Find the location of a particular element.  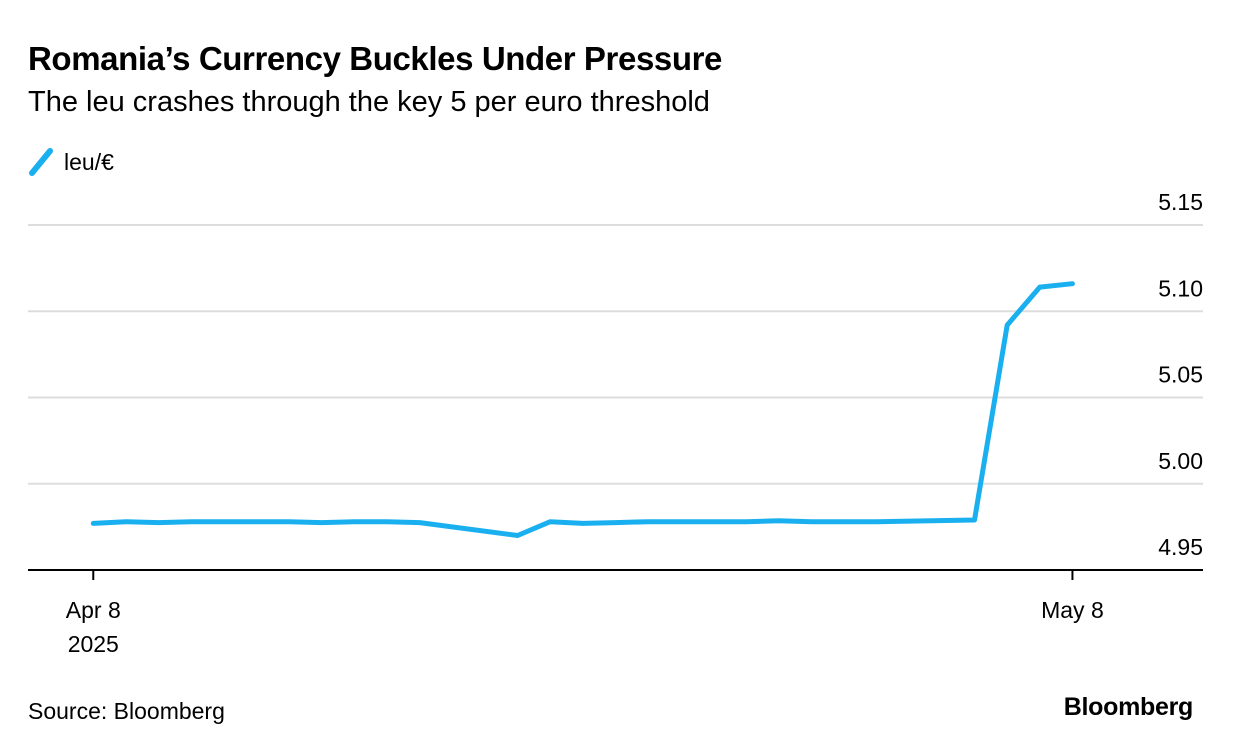

bloomberg-logo: Bloomberg is located at coordinates (1128, 707).